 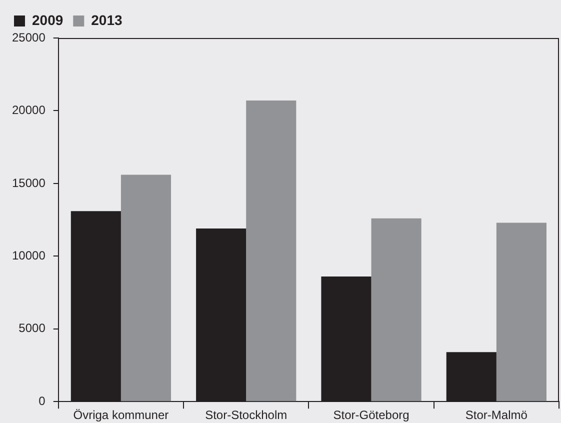 What do you see at coordinates (42, 401) in the screenshot?
I see `y-tick-label: 0` at bounding box center [42, 401].